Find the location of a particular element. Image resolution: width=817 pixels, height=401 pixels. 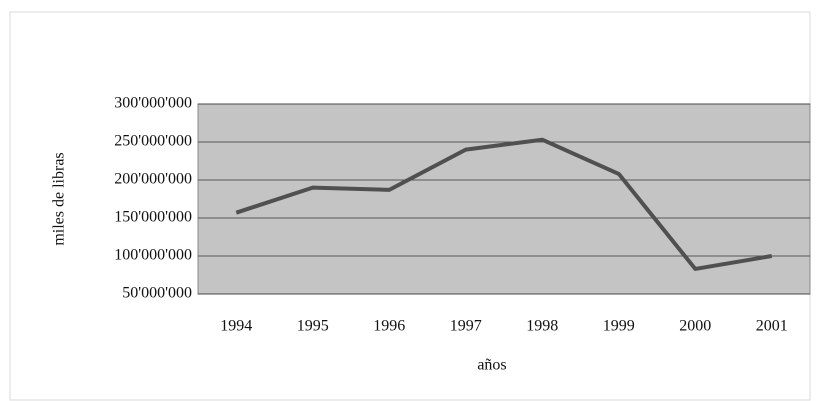

x-tick-label: 1998 is located at coordinates (542, 326).